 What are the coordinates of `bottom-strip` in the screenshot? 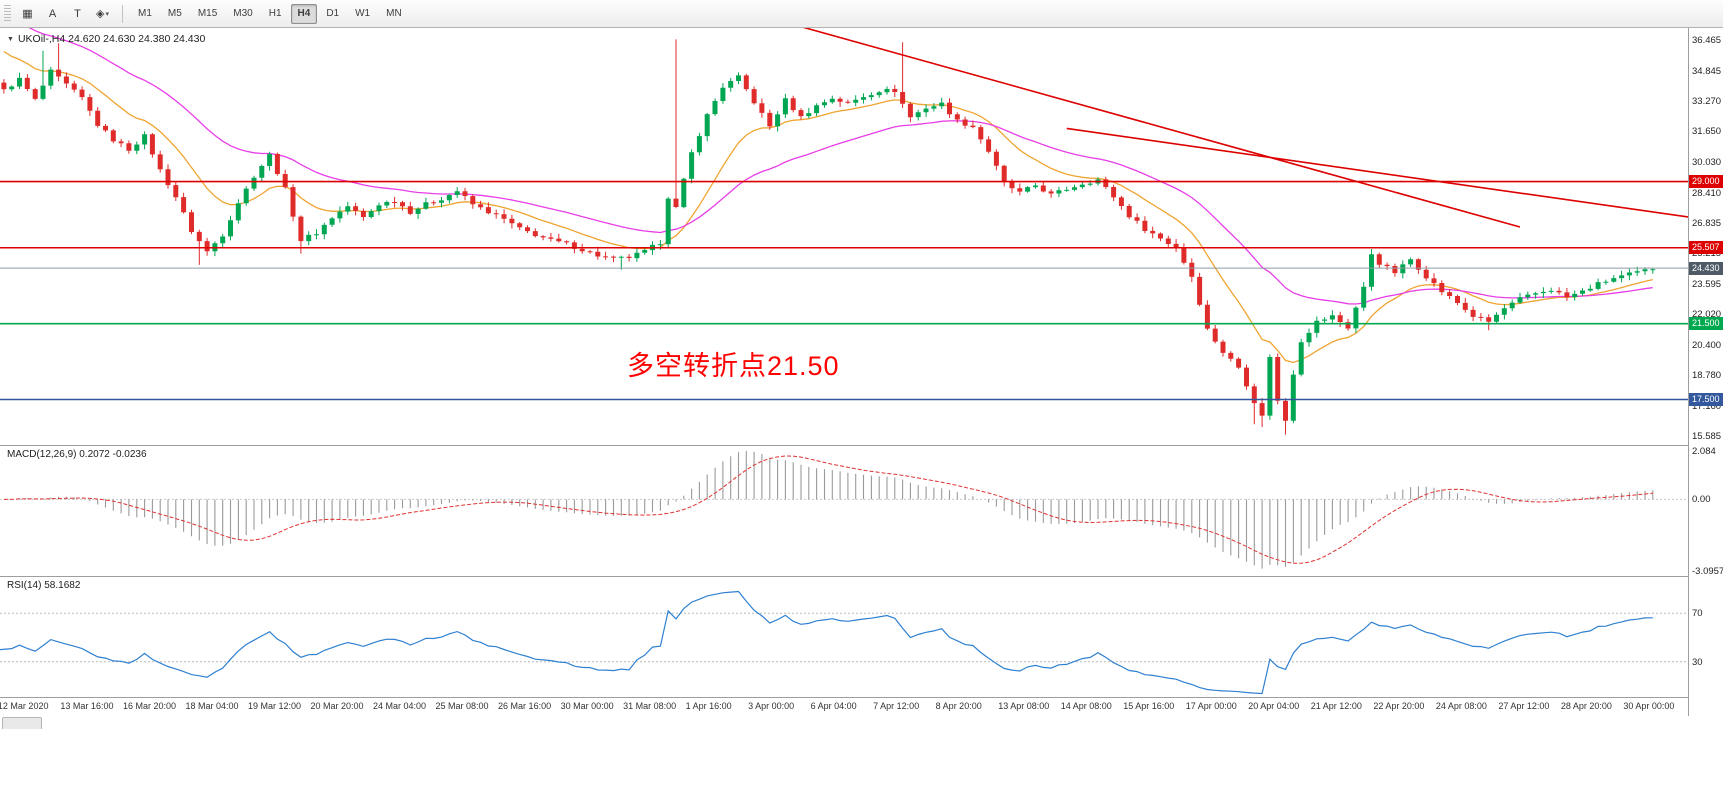 It's located at (861, 722).